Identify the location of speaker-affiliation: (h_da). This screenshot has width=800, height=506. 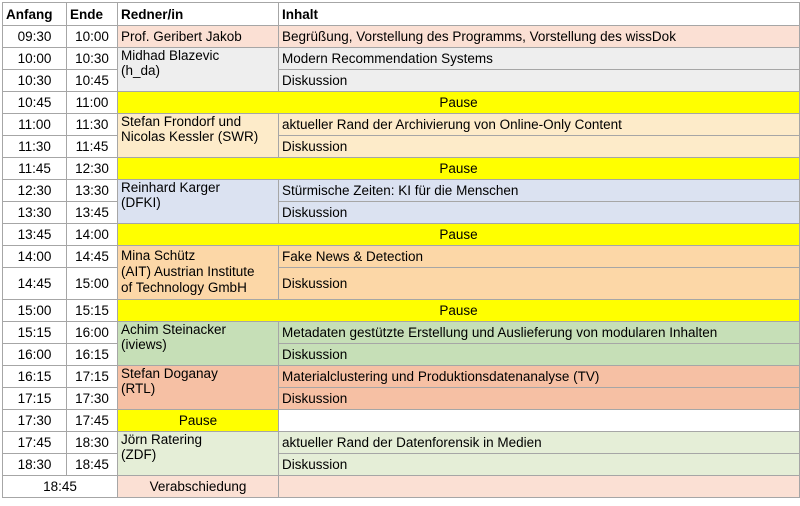
(141, 70).